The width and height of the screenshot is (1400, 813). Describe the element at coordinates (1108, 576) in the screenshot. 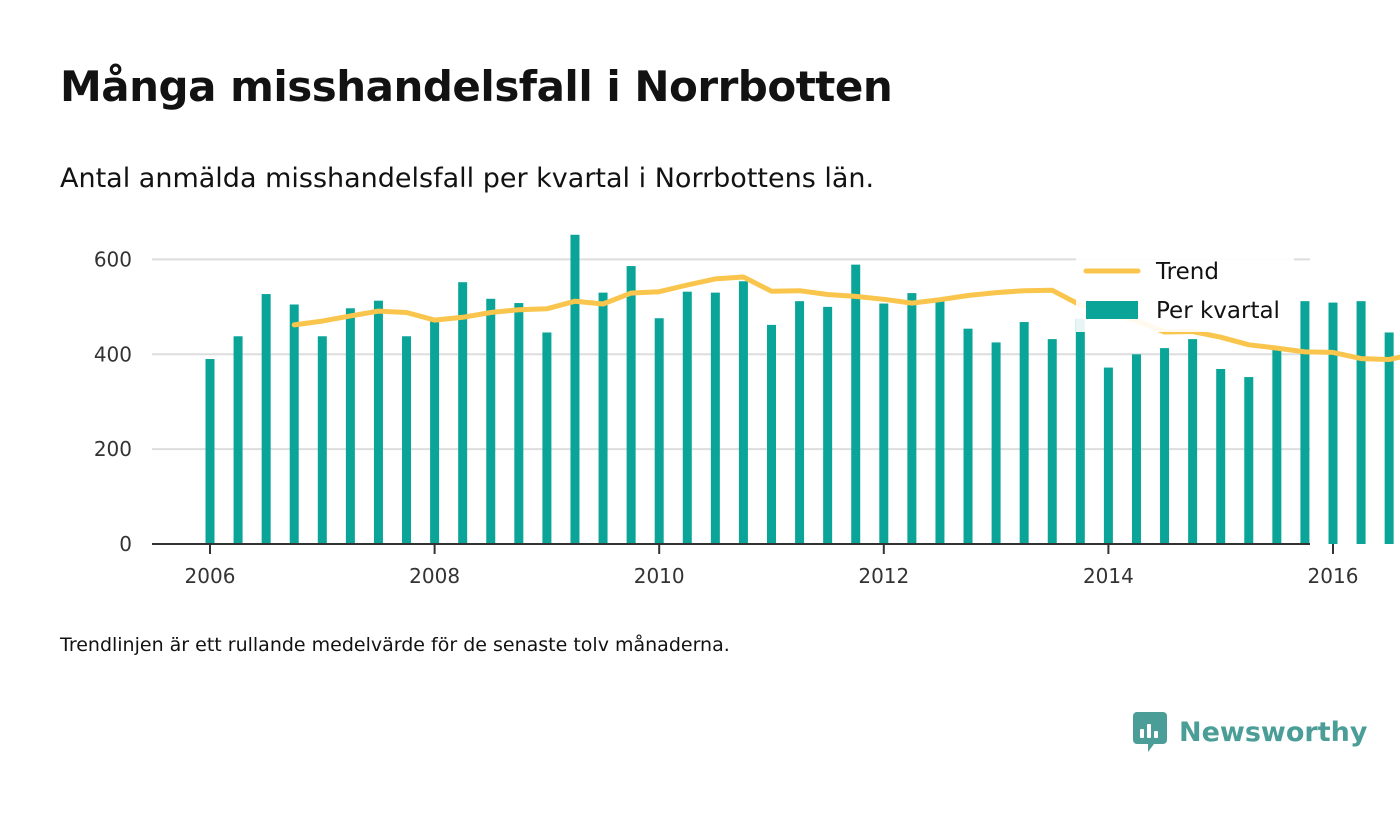

I see `x-tick-label: 2014` at that location.